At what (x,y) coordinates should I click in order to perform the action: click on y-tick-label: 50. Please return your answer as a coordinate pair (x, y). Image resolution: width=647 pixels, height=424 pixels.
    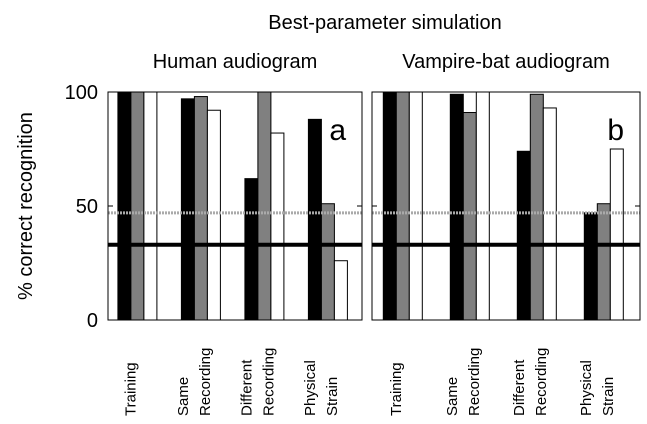
    Looking at the image, I should click on (87, 207).